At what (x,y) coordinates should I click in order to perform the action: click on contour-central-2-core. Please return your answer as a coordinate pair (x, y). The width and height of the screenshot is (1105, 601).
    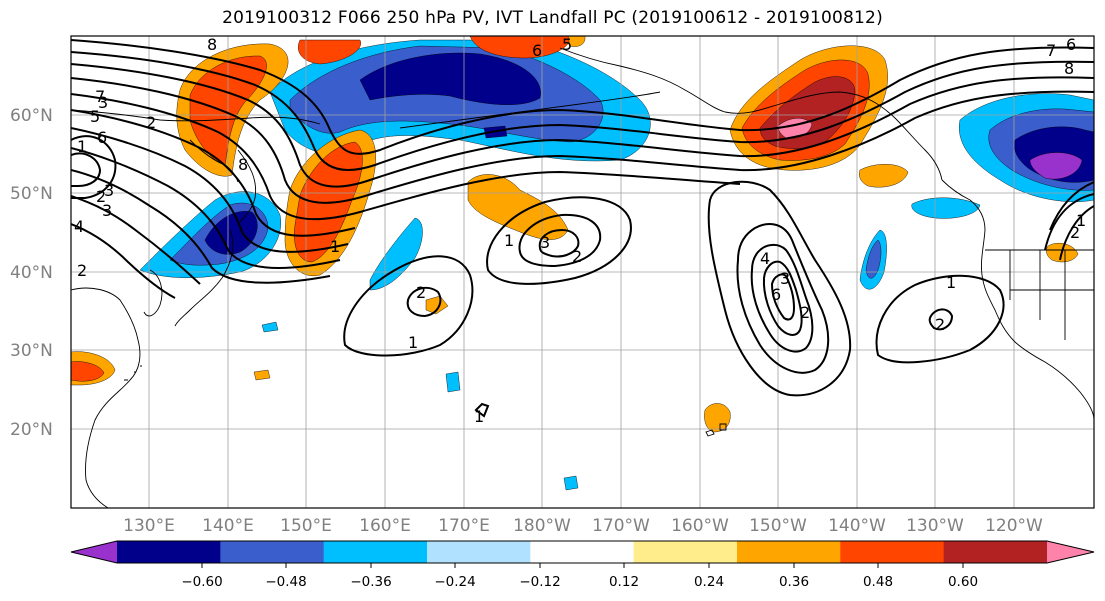
    Looking at the image, I should click on (559, 243).